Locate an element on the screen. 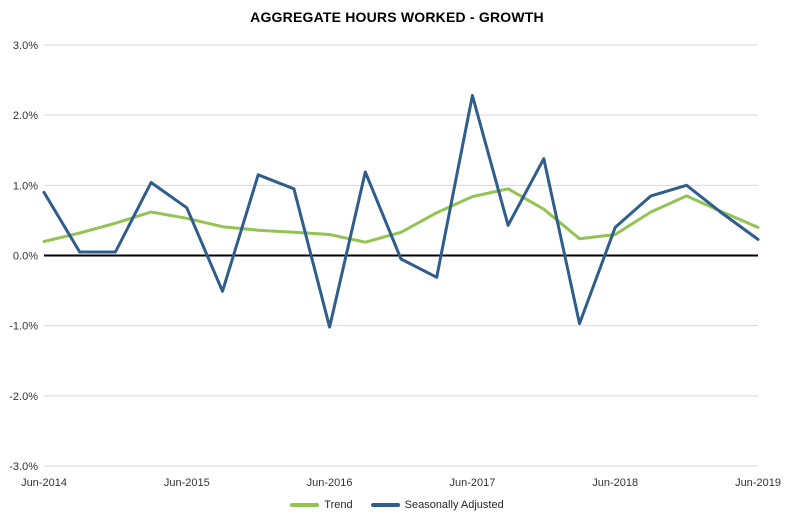 Image resolution: width=794 pixels, height=529 pixels. y-axis-tick-label: 3.0% is located at coordinates (25, 46).